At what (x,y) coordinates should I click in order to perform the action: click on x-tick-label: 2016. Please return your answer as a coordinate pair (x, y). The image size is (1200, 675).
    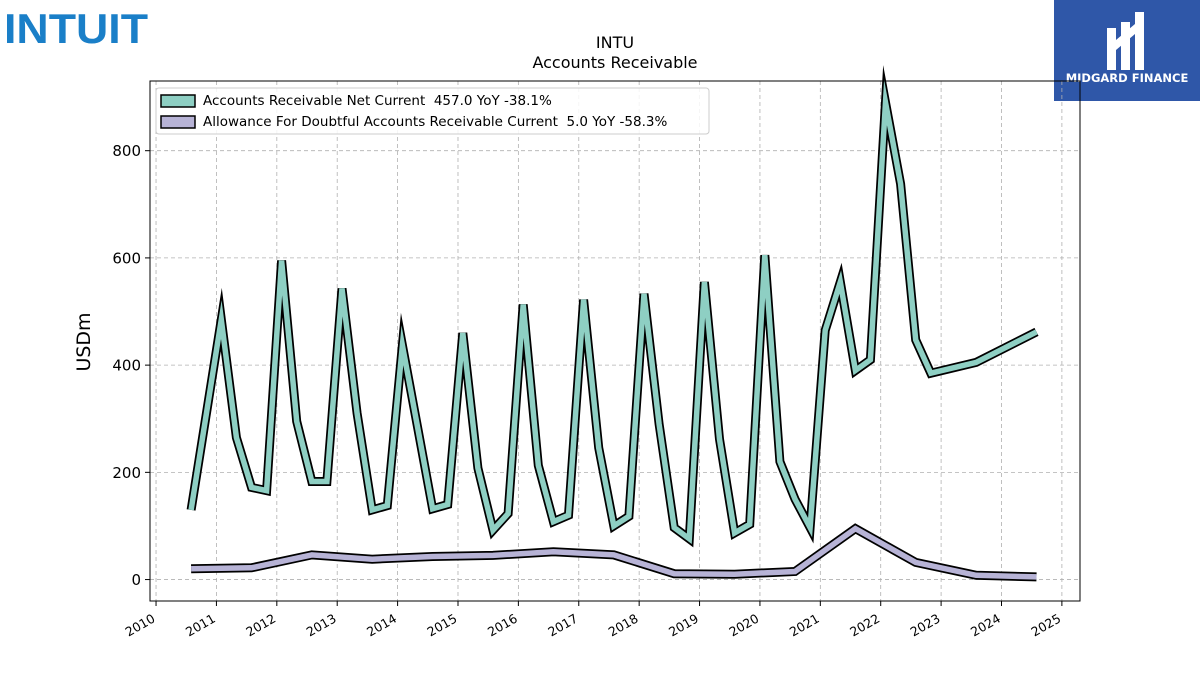
    Looking at the image, I should click on (502, 625).